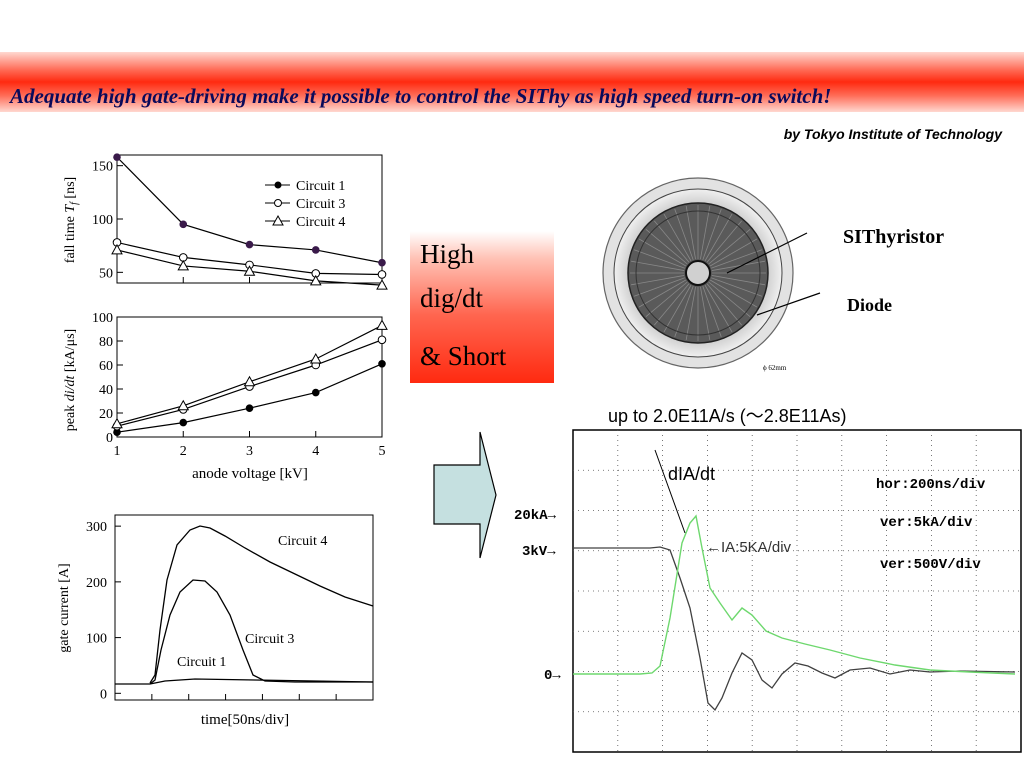 The height and width of the screenshot is (768, 1024). Describe the element at coordinates (892, 134) in the screenshot. I see `credit-text: by Tokyo Institute of Technology` at that location.